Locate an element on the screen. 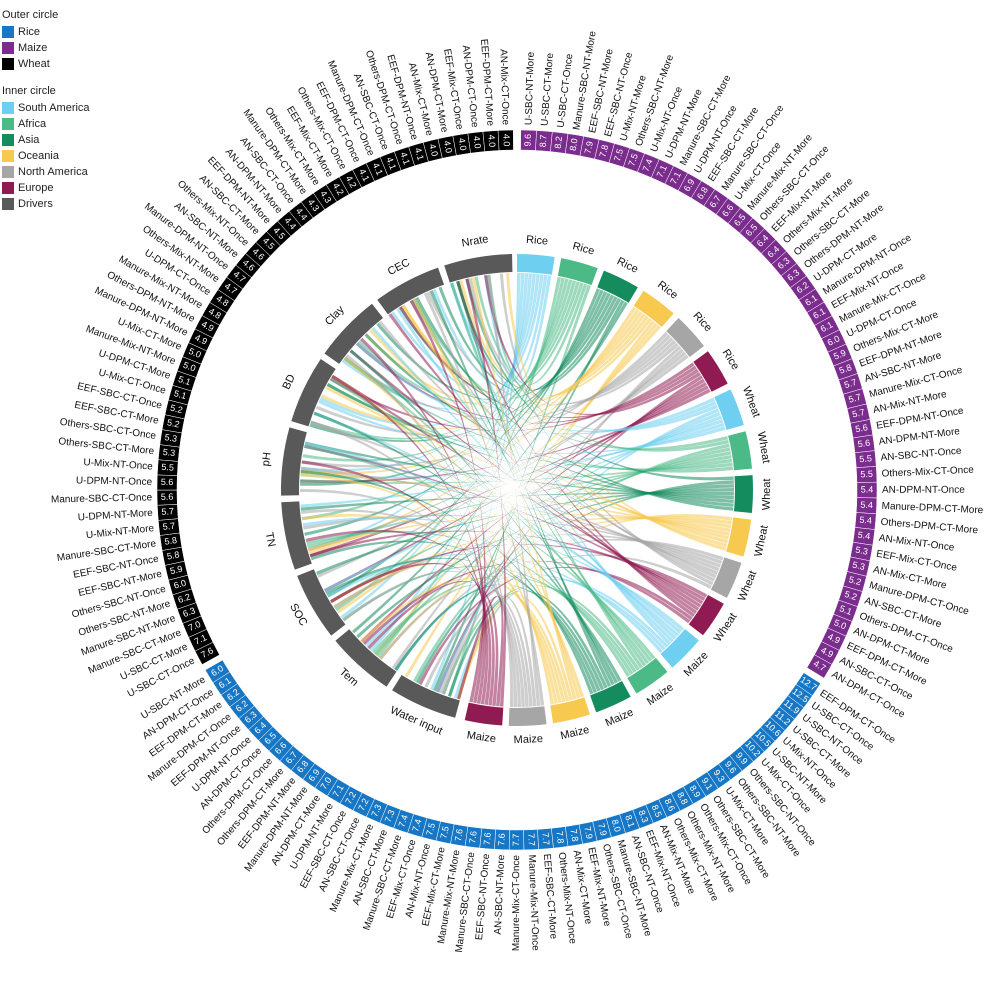  legend-inner-drivers: Drivers is located at coordinates (46, 204).